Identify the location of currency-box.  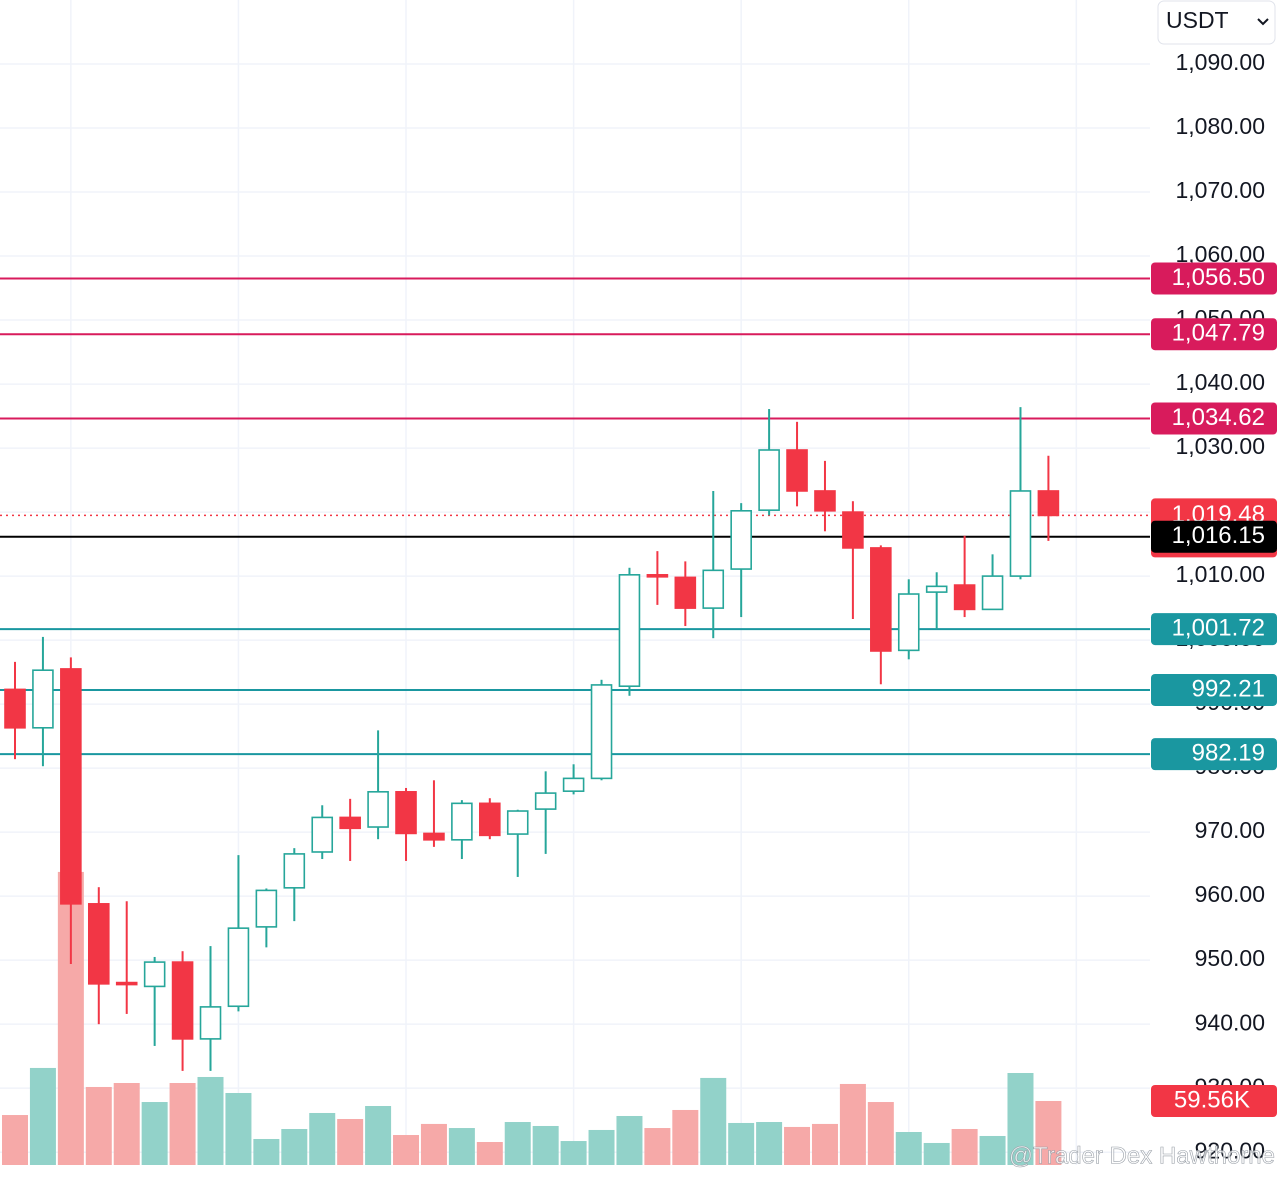
(1216, 22).